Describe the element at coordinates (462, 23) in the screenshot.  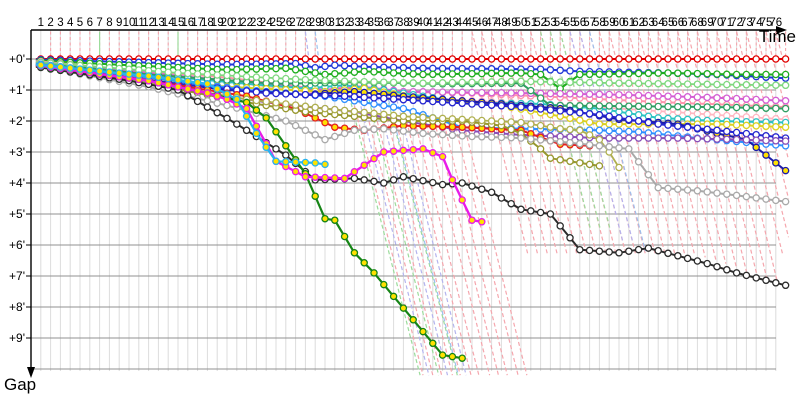
I see `x-tick-label: 44` at that location.